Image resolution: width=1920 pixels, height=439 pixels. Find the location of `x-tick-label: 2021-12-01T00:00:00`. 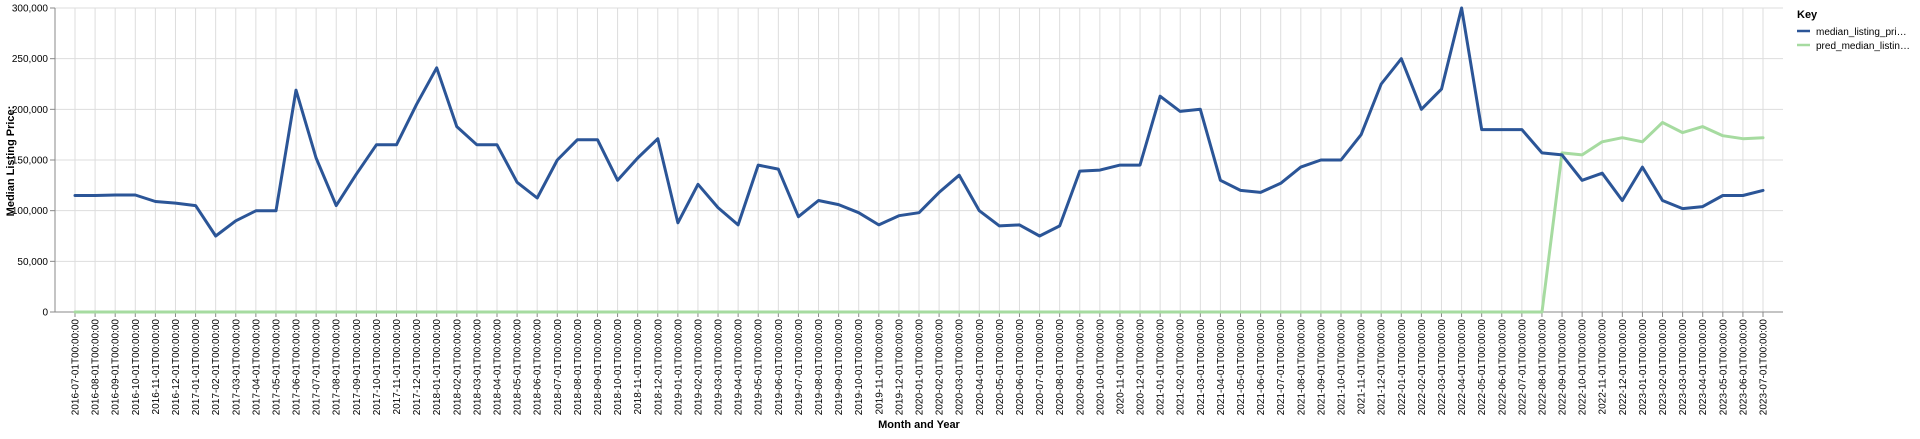

x-tick-label: 2021-12-01T00:00:00 is located at coordinates (1382, 367).